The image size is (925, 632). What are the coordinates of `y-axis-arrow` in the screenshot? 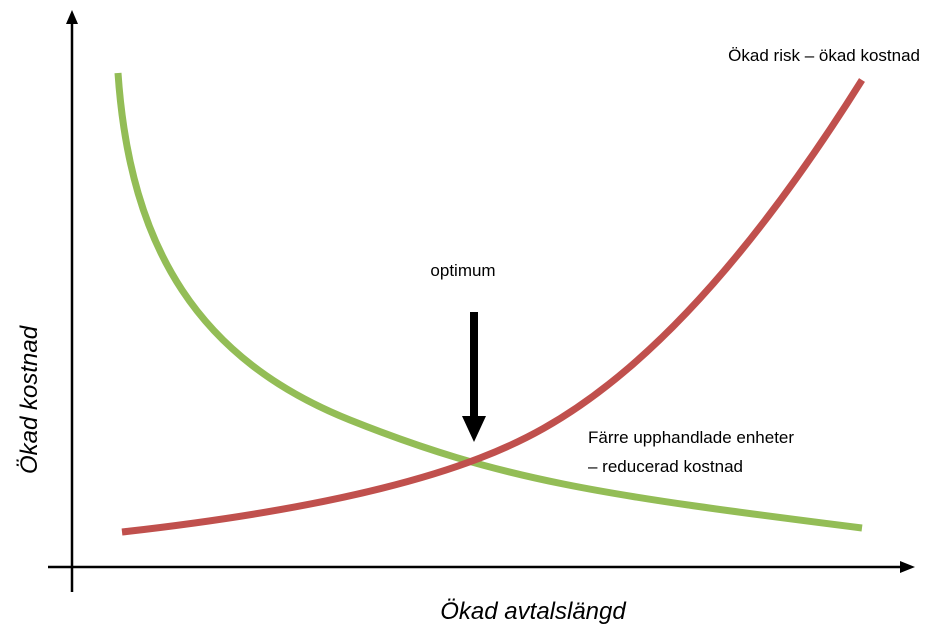 It's located at (72, 17).